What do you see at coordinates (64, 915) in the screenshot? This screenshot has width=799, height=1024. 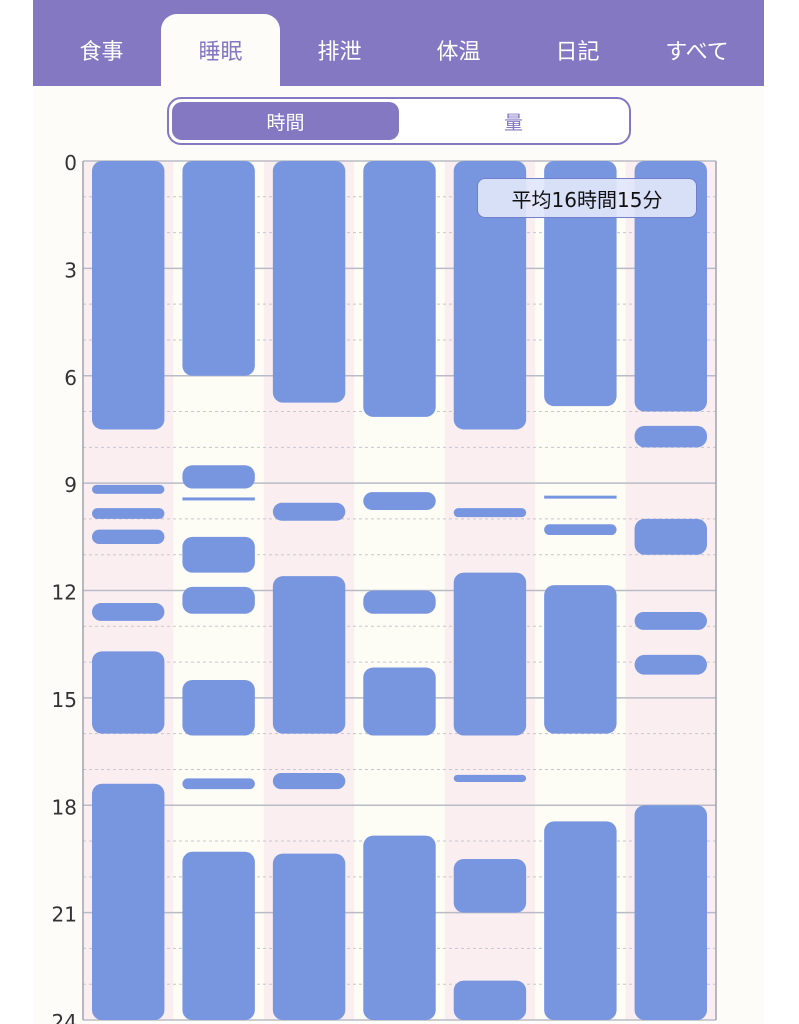 I see `y-tick-label: 21` at bounding box center [64, 915].